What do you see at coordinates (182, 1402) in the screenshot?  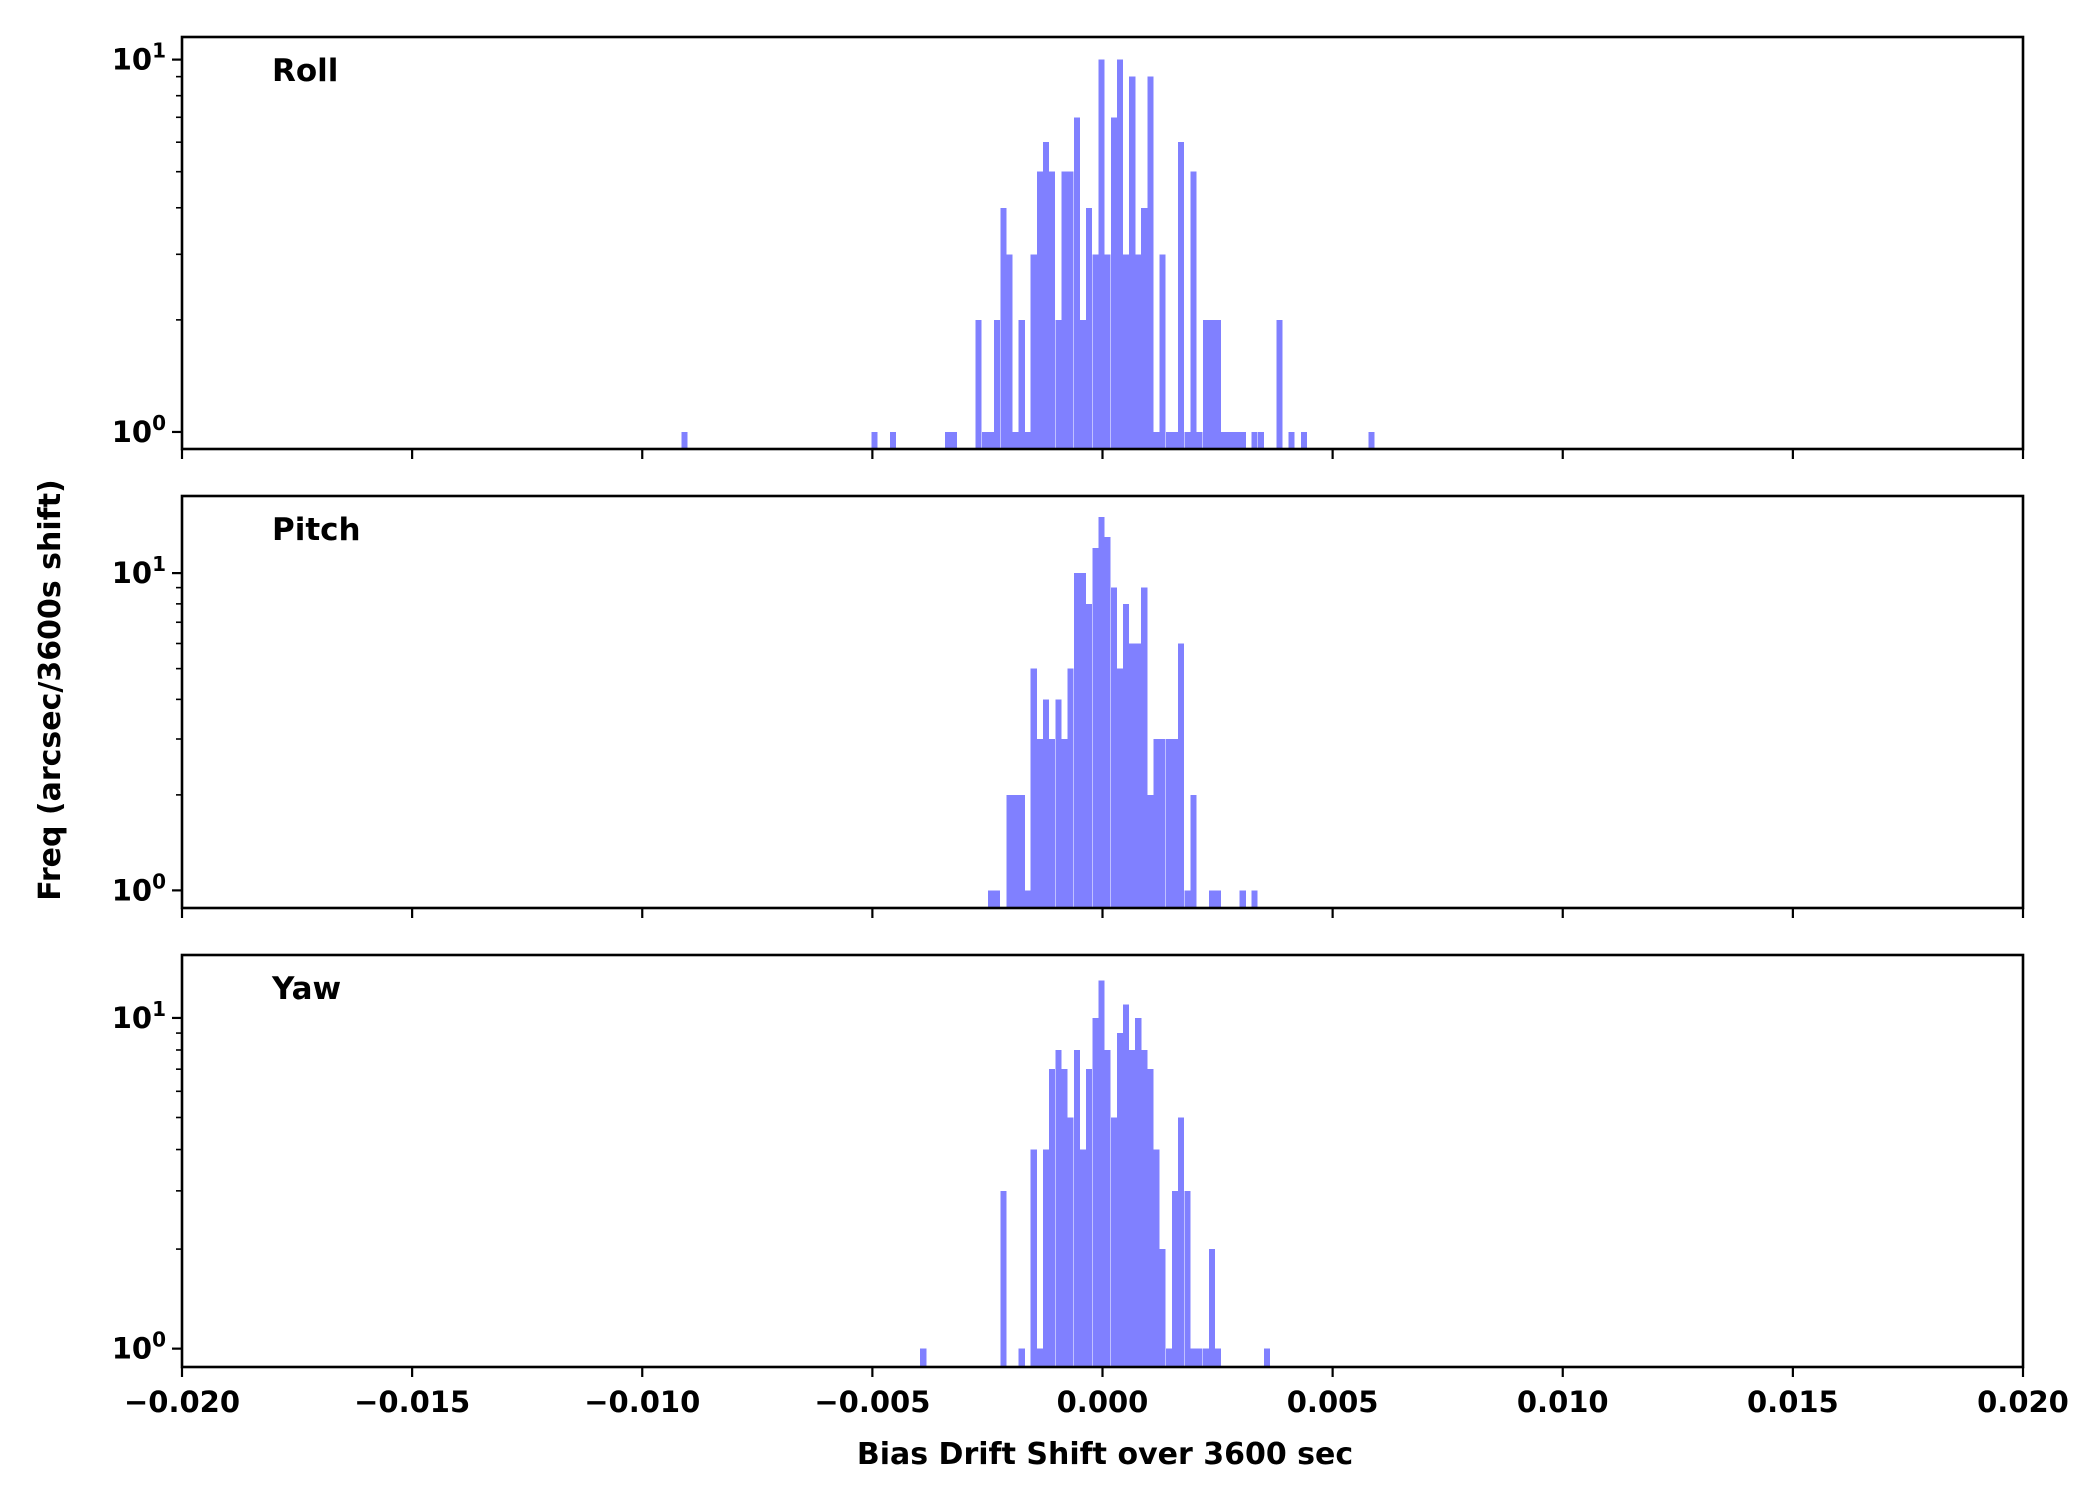 I see `x-tick-label: −0.020` at bounding box center [182, 1402].